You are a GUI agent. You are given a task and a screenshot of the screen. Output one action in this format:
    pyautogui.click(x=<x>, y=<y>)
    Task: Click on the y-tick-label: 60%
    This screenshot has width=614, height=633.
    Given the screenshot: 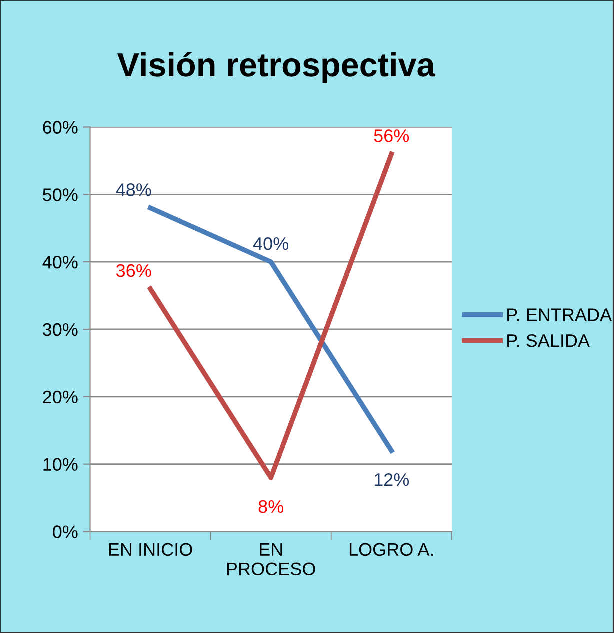 What is the action you would take?
    pyautogui.click(x=60, y=127)
    